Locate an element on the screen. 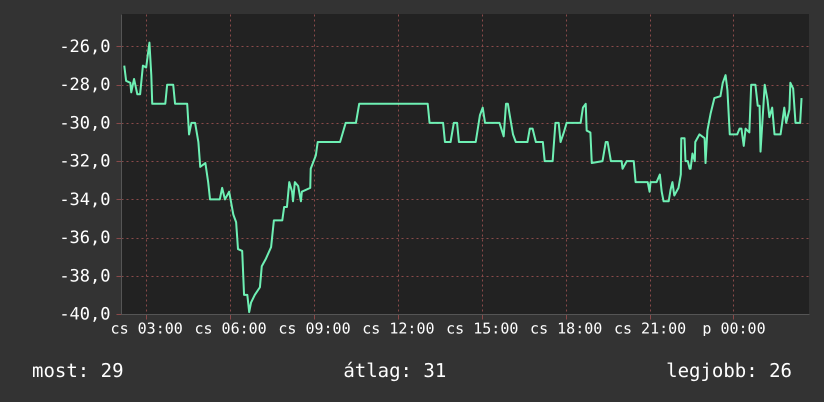 The image size is (824, 402). x-tick-label: cs 09:00 is located at coordinates (314, 329).